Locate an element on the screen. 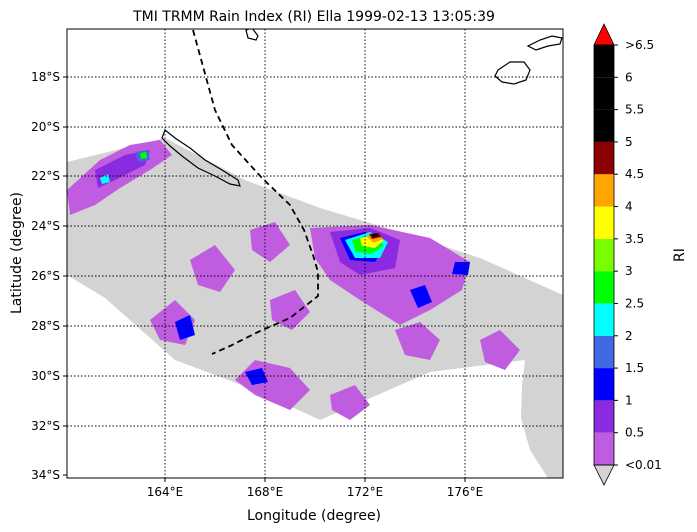 The height and width of the screenshot is (532, 697). lat-tick-label: 18°S is located at coordinates (45, 77).